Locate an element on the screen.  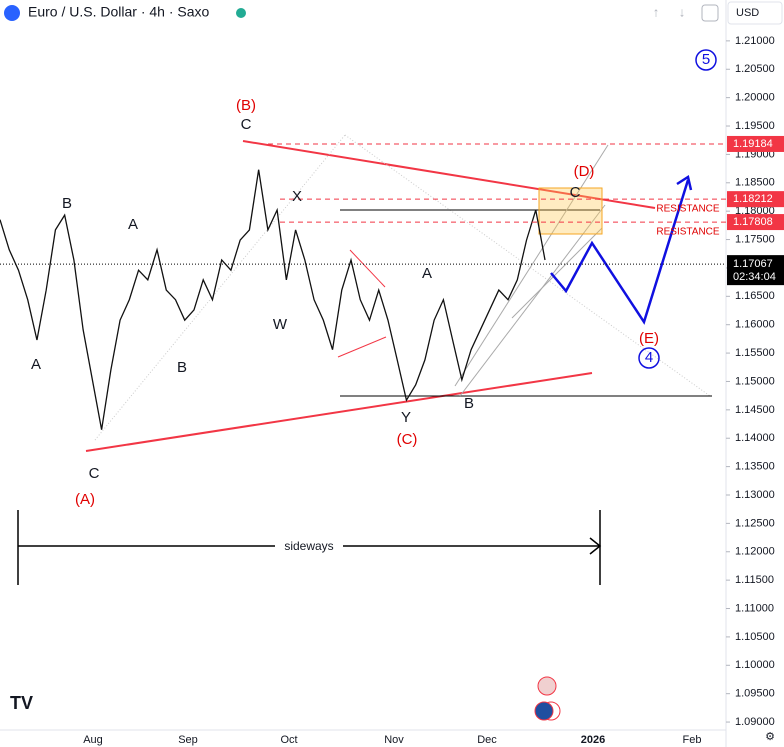
y-tick-label: 1.14000 is located at coordinates (755, 438).